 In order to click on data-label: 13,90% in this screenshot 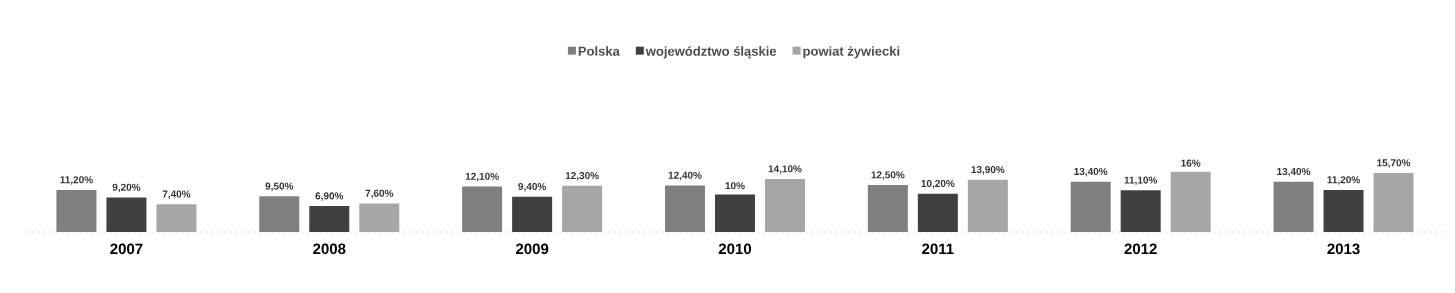, I will do `click(988, 170)`.